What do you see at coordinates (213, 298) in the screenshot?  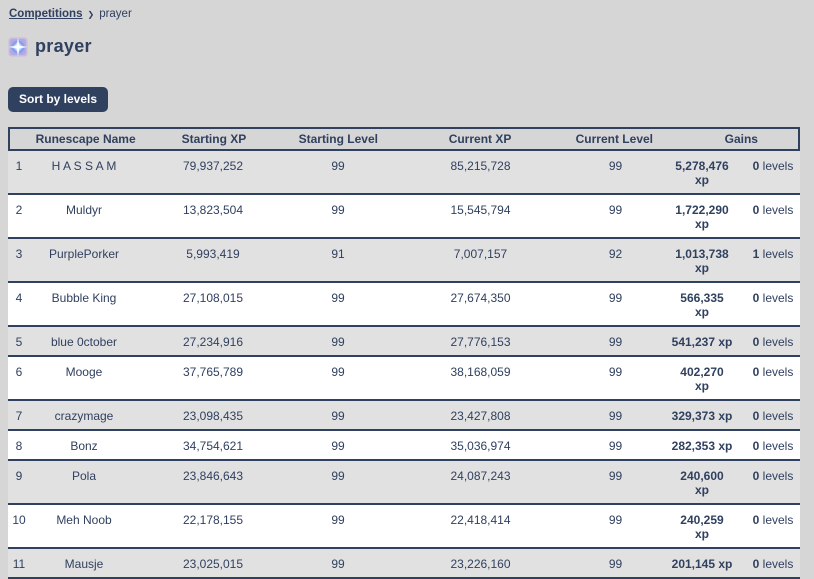 I see `starting-xp: 27,108,015` at bounding box center [213, 298].